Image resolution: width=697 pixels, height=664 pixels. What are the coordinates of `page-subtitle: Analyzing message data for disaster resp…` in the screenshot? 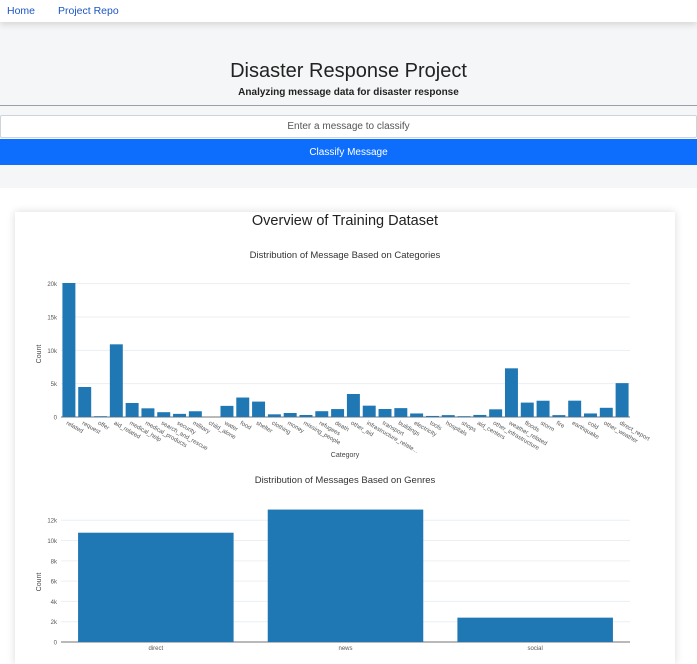 It's located at (348, 92).